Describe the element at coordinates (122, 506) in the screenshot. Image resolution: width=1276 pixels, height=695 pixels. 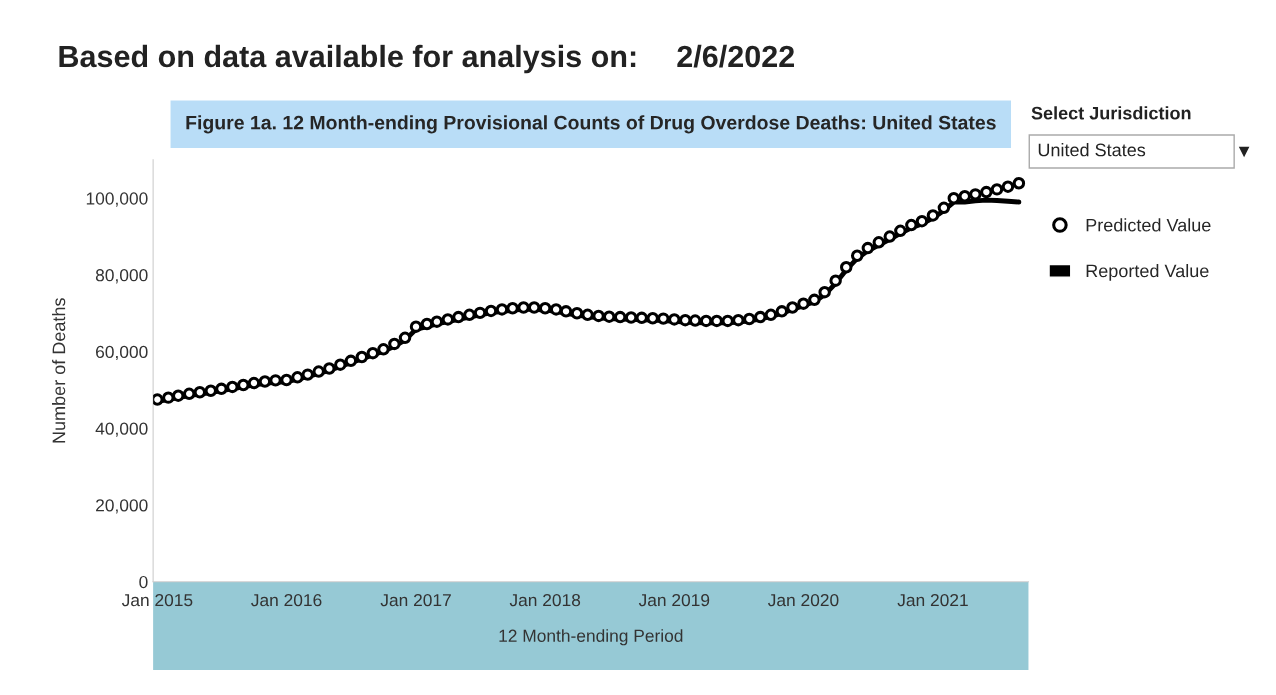
I see `y-tick-label: 20,000` at that location.